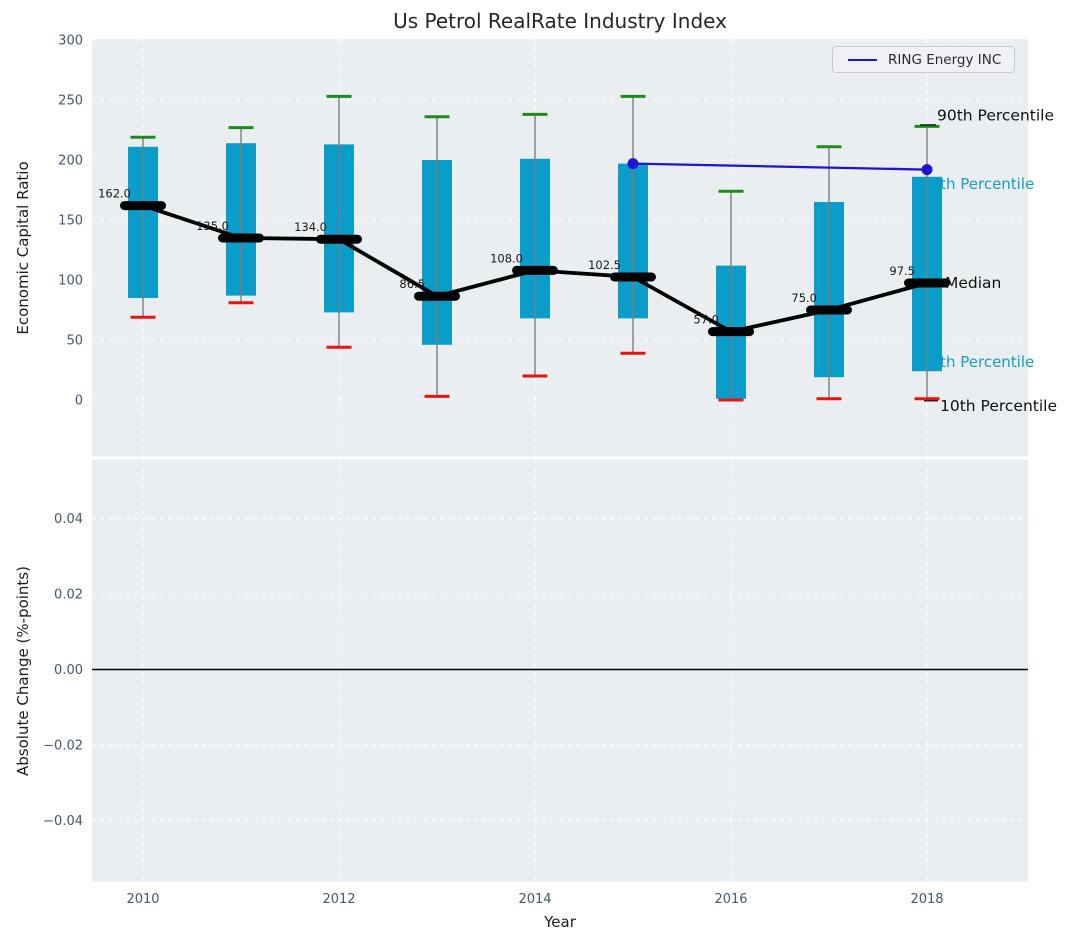 The width and height of the screenshot is (1072, 942). What do you see at coordinates (977, 362) in the screenshot?
I see `p25-percentile-label: 25th Percentile` at bounding box center [977, 362].